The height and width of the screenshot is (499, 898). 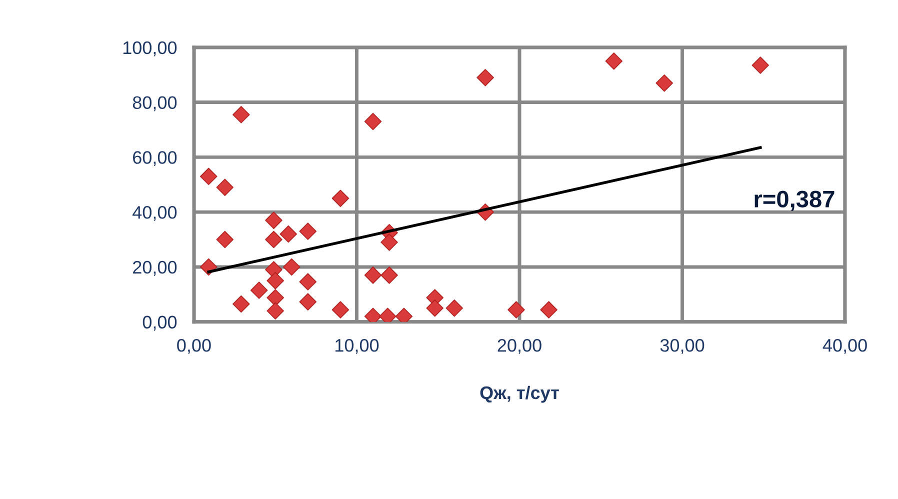 What do you see at coordinates (155, 268) in the screenshot?
I see `y-tick-label: 20,00` at bounding box center [155, 268].